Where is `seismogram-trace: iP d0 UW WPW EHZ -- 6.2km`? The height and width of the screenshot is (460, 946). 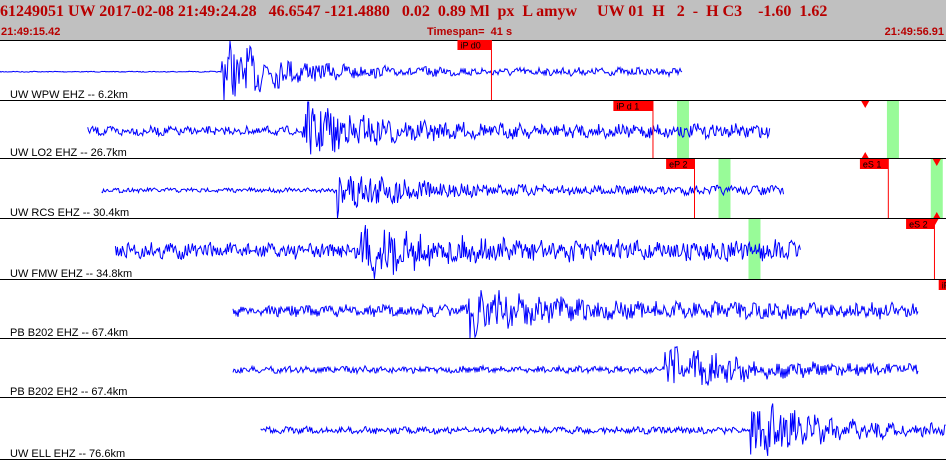 seismogram-trace: iP d0 UW WPW EHZ -- 6.2km is located at coordinates (473, 70).